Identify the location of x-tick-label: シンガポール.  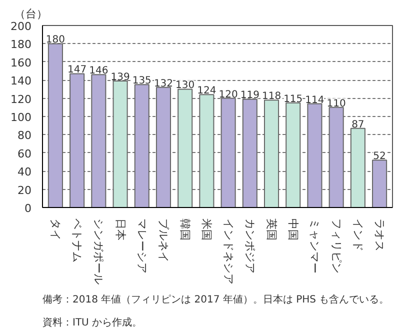
(99, 251).